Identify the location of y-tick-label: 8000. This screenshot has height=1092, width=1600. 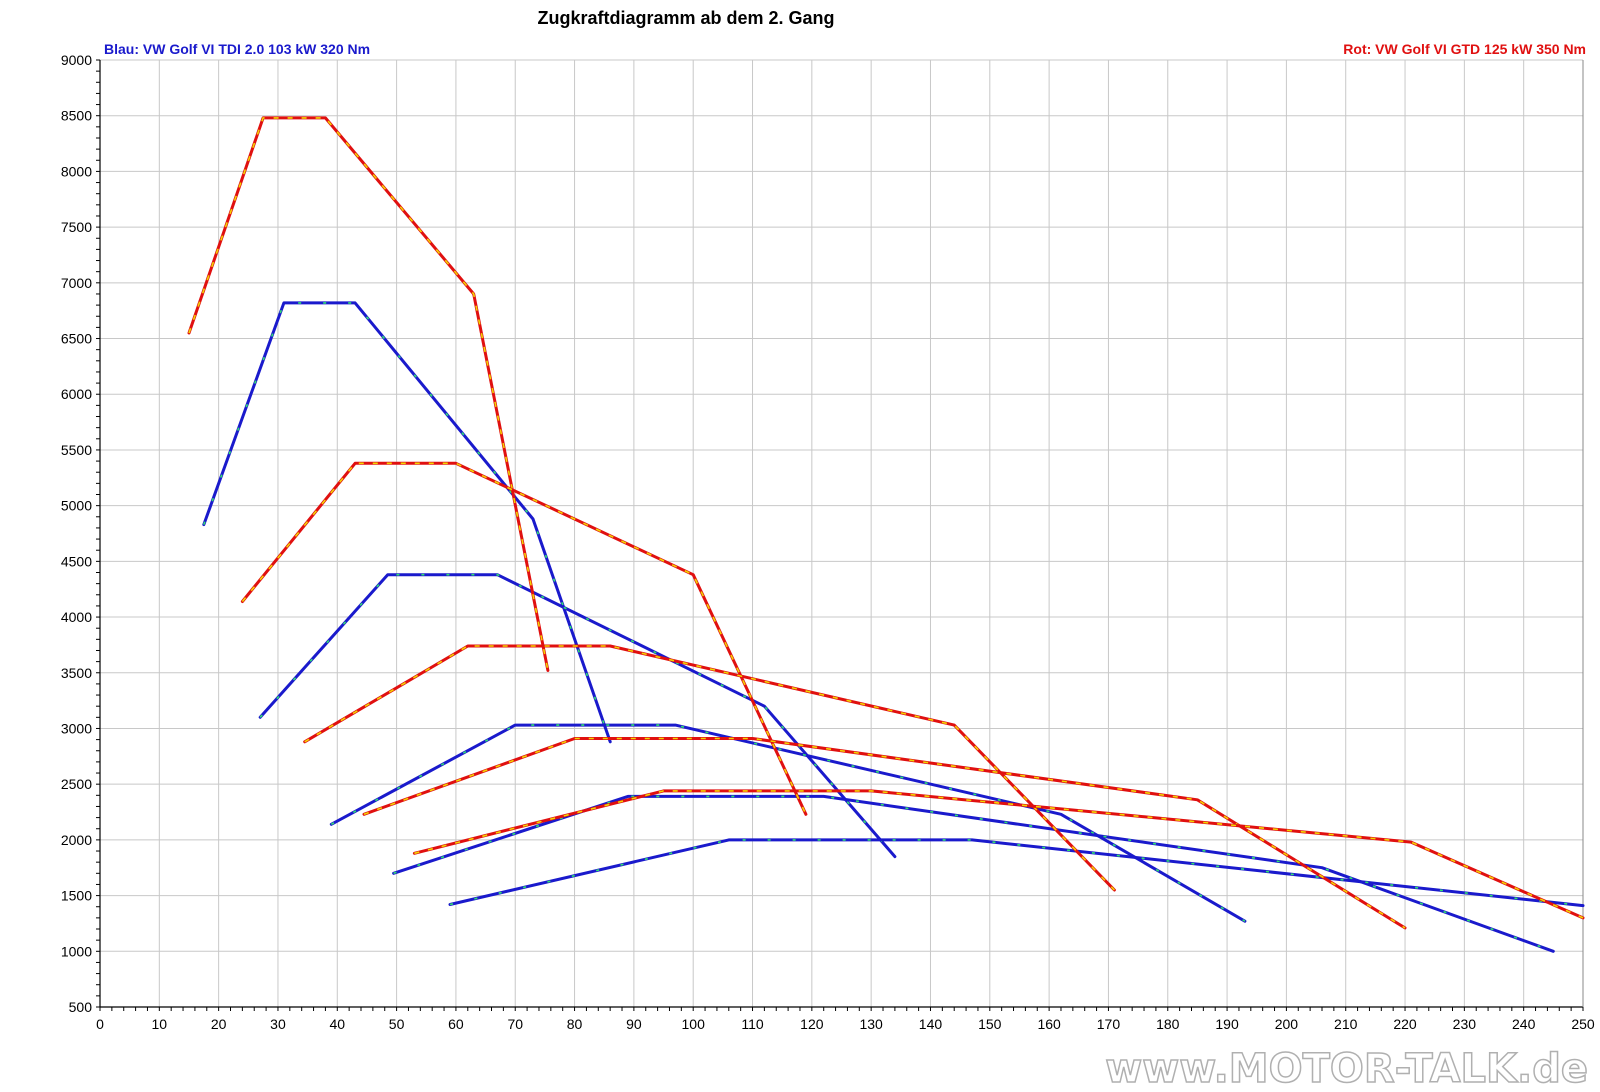
(76, 171).